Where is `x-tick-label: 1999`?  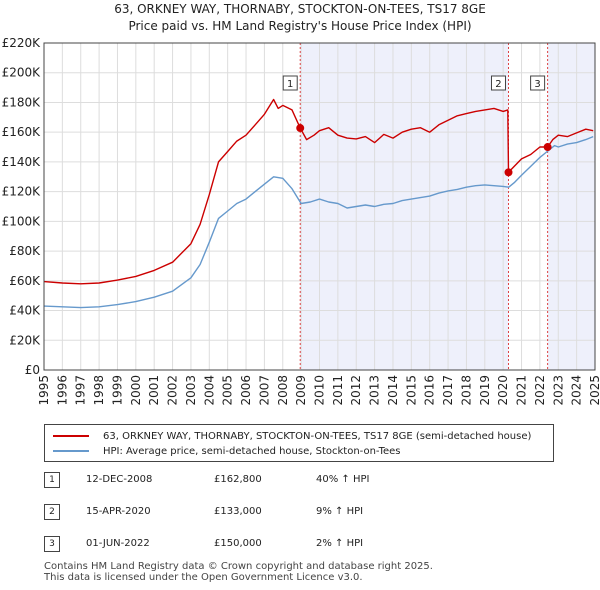
x-tick-label: 1999 is located at coordinates (117, 390).